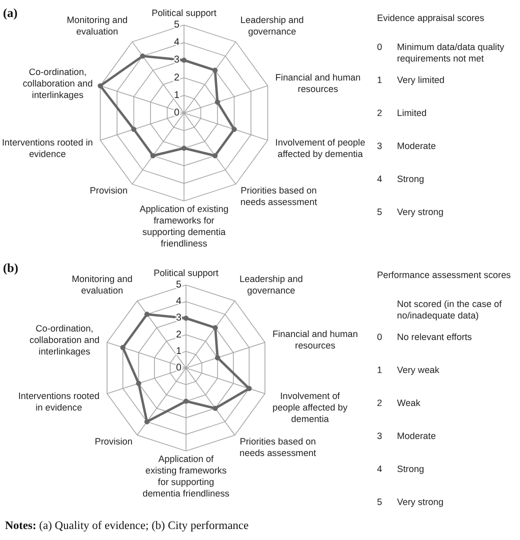  Describe the element at coordinates (10, 13) in the screenshot. I see `chart-title: (a)` at that location.